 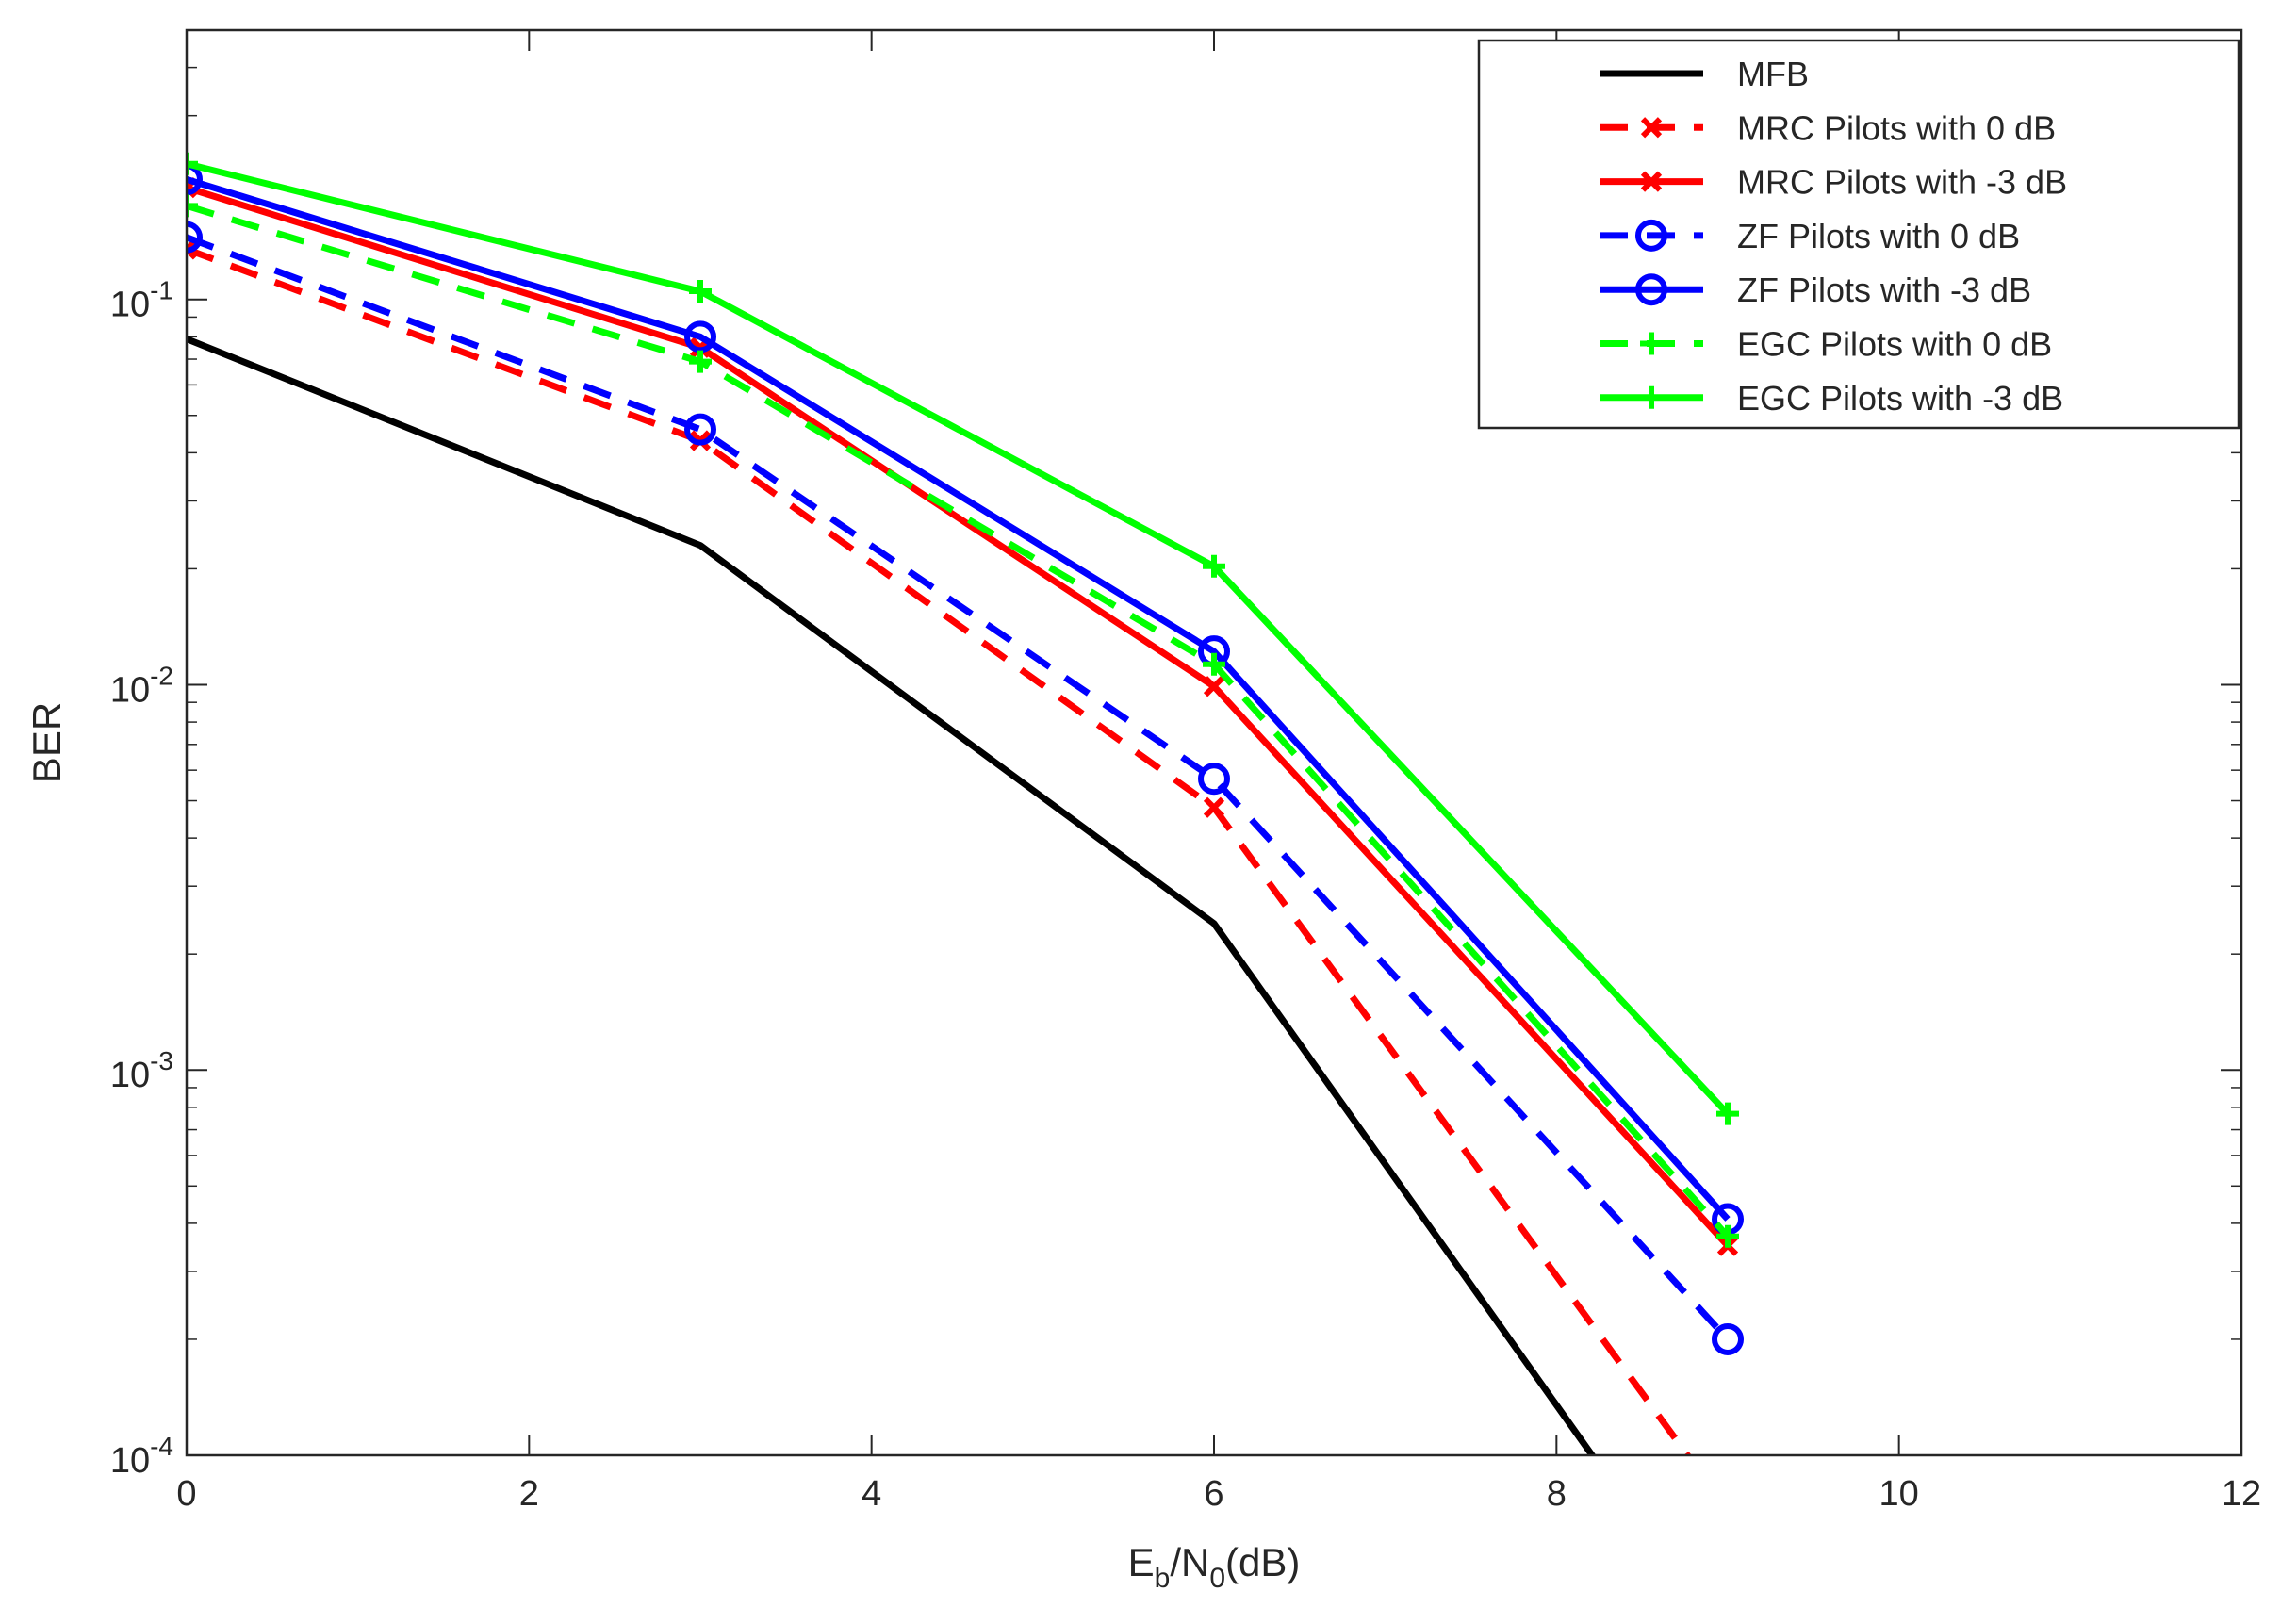 I want to click on x-tick-label: 12, so click(x=2241, y=1494).